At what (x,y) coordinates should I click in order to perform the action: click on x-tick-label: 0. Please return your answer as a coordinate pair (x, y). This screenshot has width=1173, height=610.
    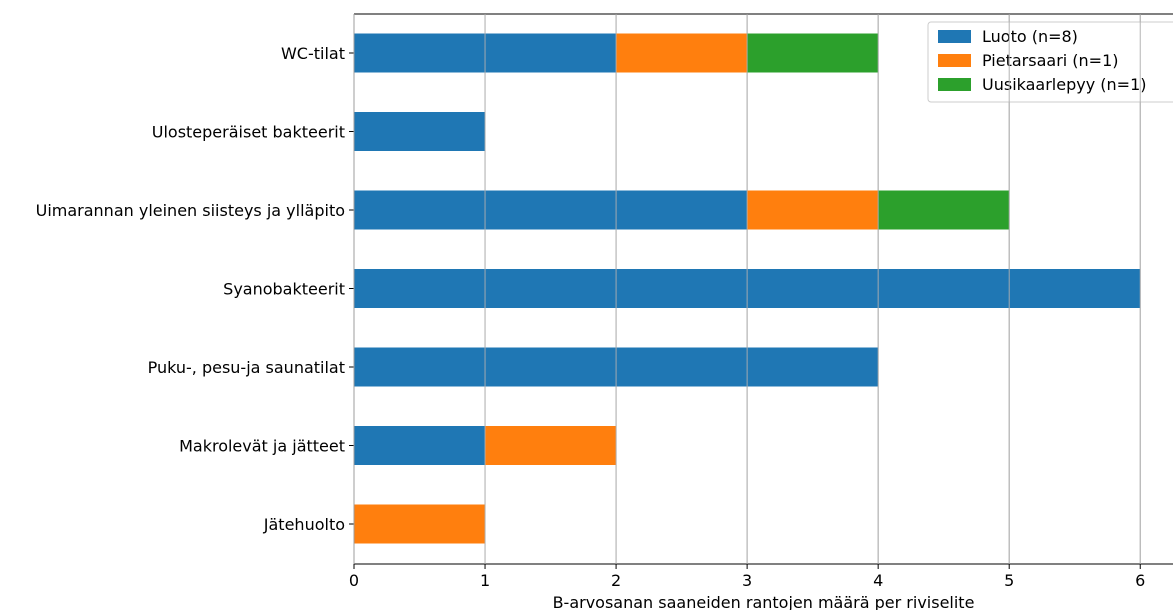
    Looking at the image, I should click on (354, 580).